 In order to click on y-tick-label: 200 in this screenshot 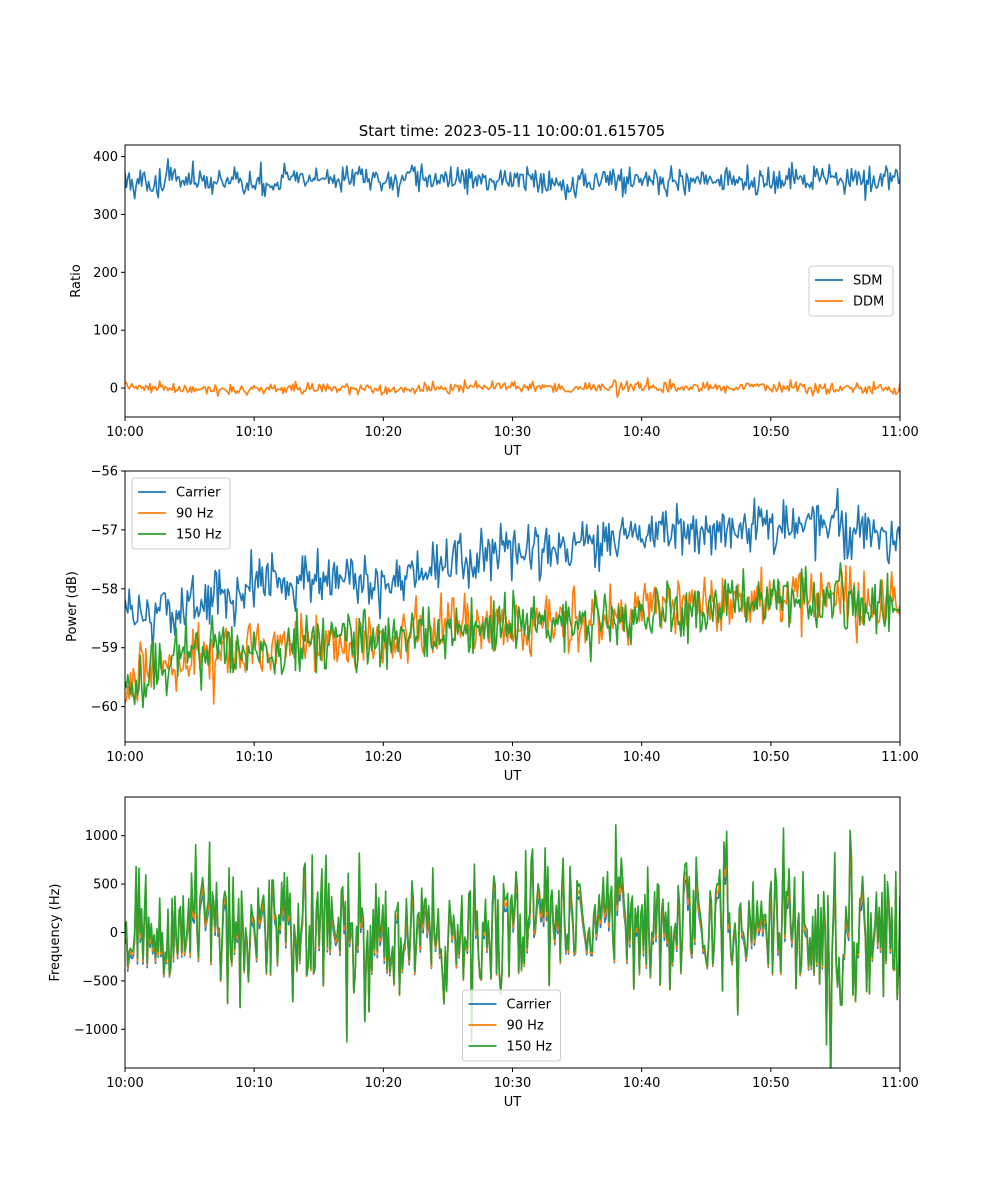, I will do `click(105, 273)`.